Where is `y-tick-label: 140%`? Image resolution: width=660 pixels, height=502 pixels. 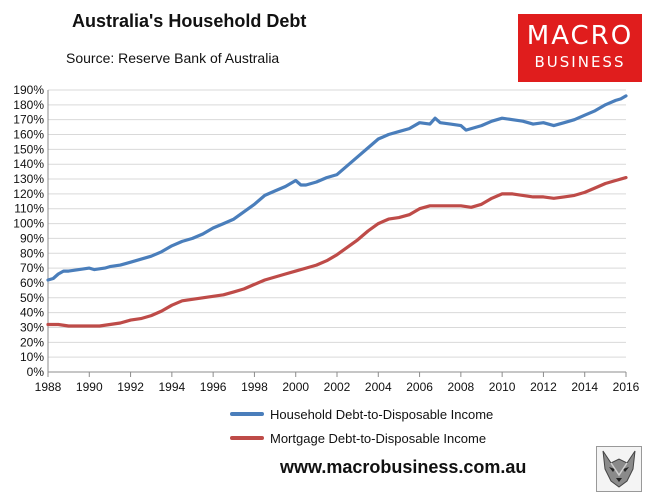
y-tick-label: 140% is located at coordinates (28, 164).